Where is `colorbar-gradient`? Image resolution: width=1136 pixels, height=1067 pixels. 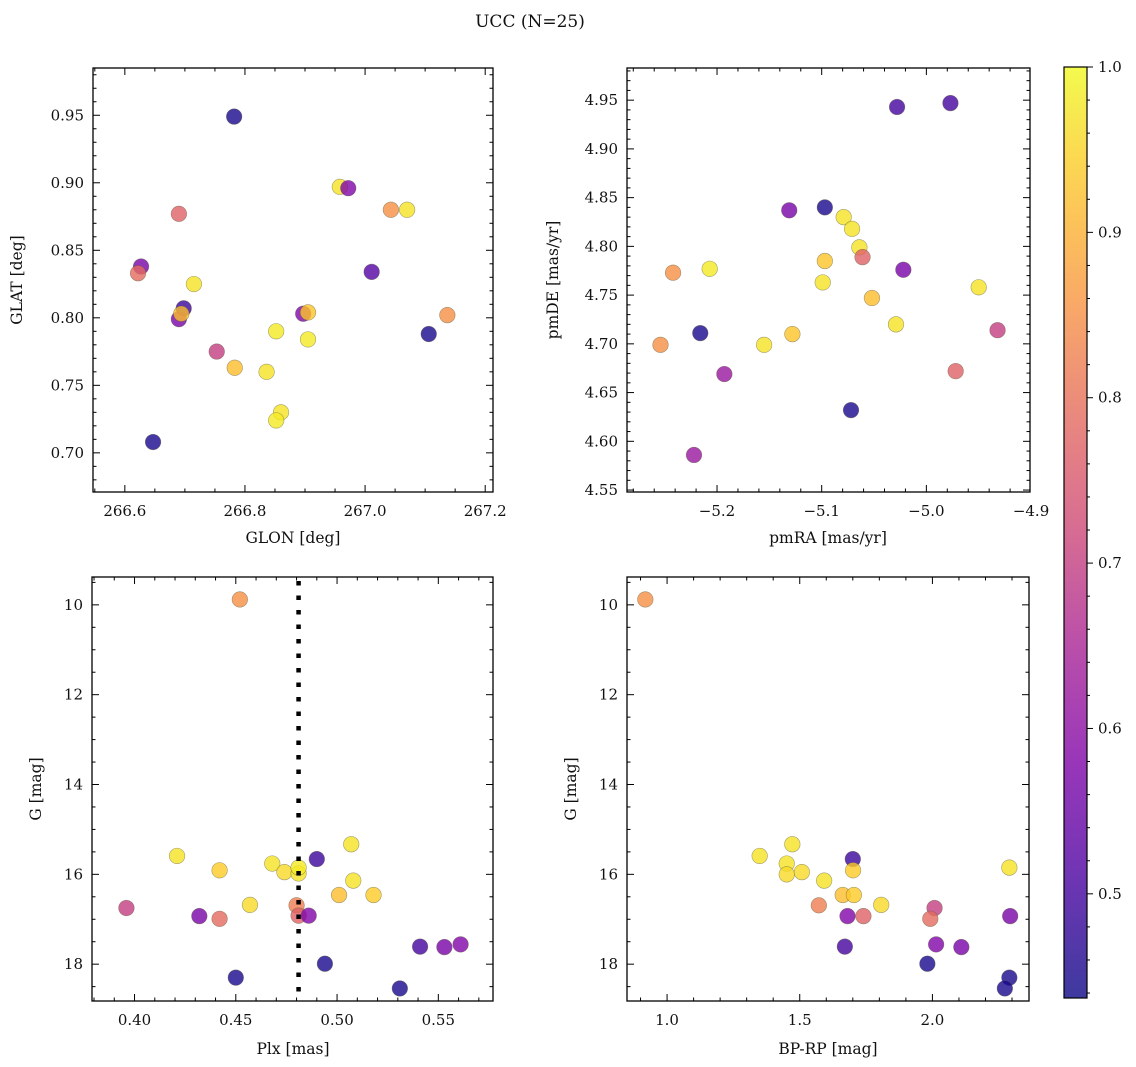 colorbar-gradient is located at coordinates (1075, 532).